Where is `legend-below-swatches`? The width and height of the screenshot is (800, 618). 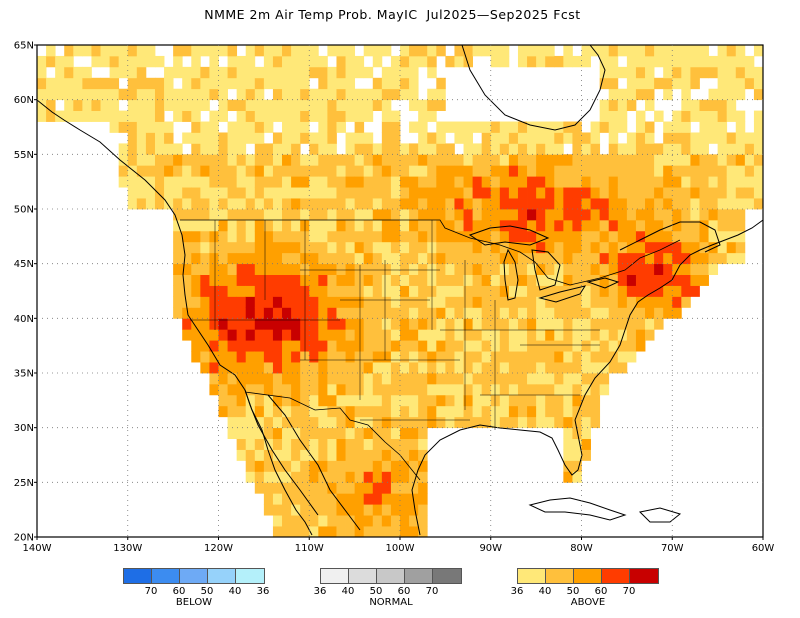
legend-below-swatches is located at coordinates (194, 576).